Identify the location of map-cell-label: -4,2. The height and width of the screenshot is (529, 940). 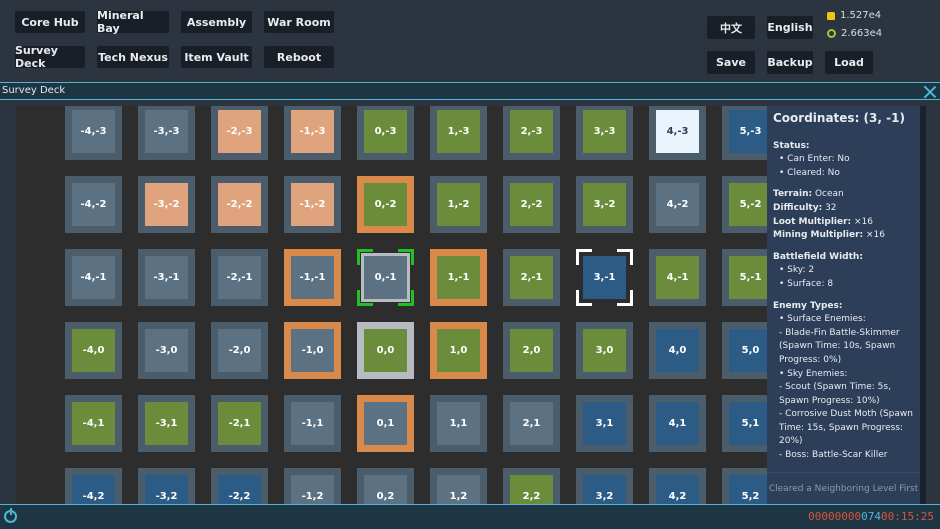
(93, 489).